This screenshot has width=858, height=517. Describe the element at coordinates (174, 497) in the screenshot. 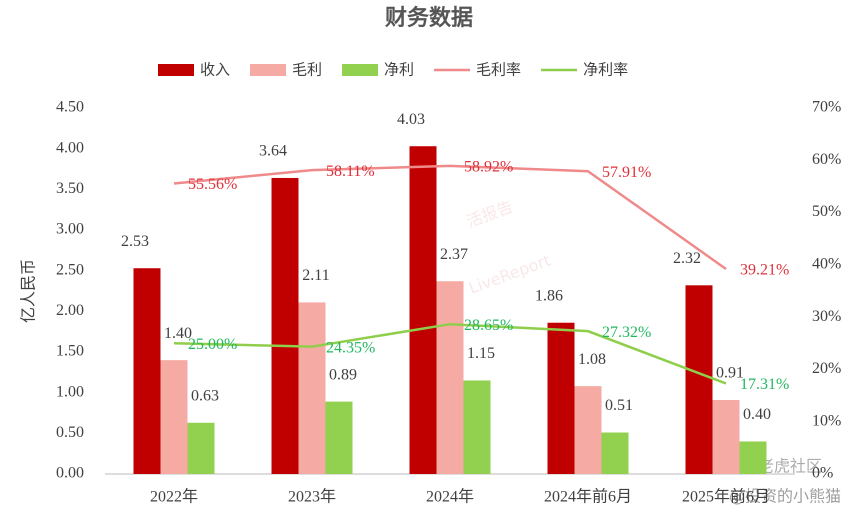

I see `x-tick-label: 2022年` at that location.